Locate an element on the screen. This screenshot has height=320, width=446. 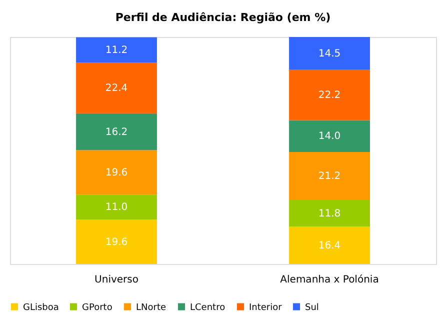
legend-label: GLisboa is located at coordinates (41, 307).